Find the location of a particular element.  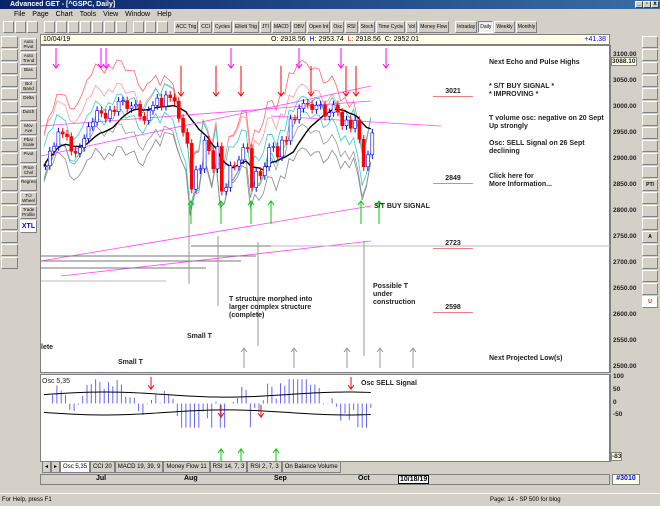

tool-xtl: XTL is located at coordinates (28, 226).